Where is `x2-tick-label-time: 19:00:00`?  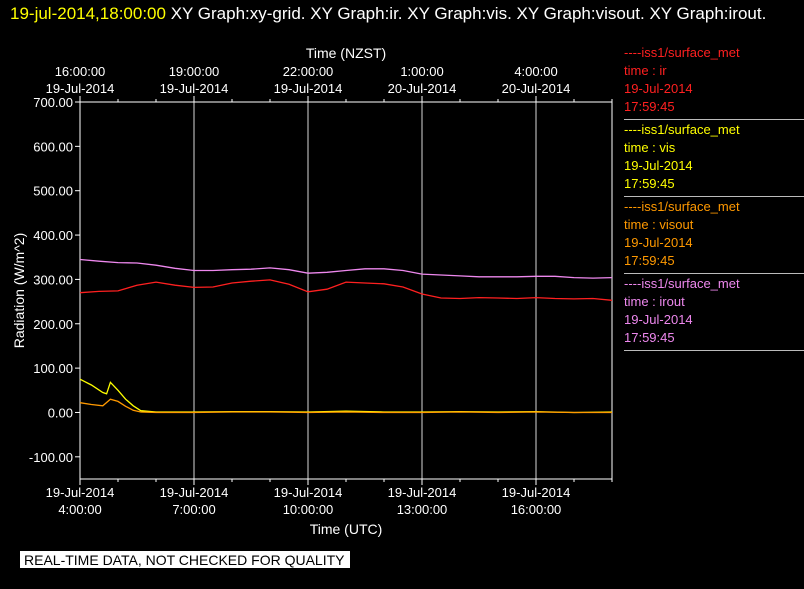 x2-tick-label-time: 19:00:00 is located at coordinates (194, 71).